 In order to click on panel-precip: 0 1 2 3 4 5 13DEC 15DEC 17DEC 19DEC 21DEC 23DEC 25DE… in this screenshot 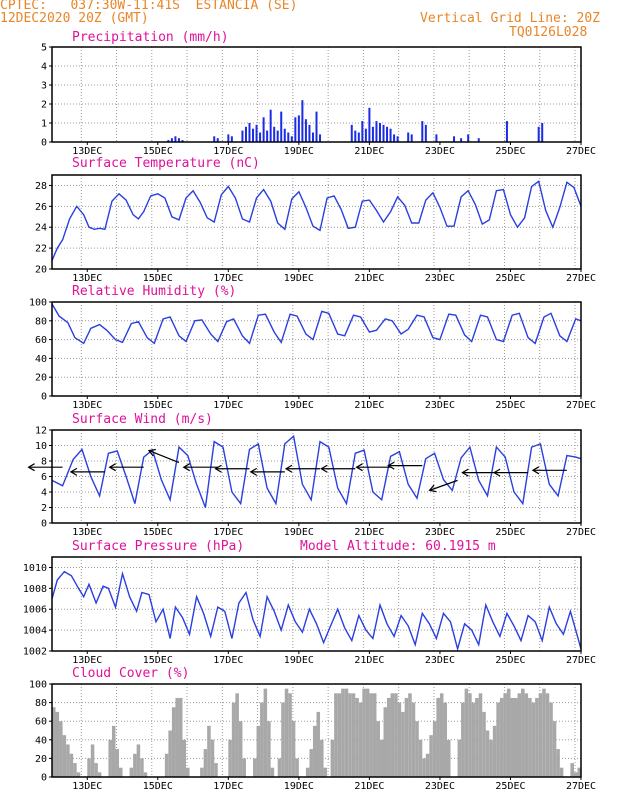, I will do `click(318, 93)`.